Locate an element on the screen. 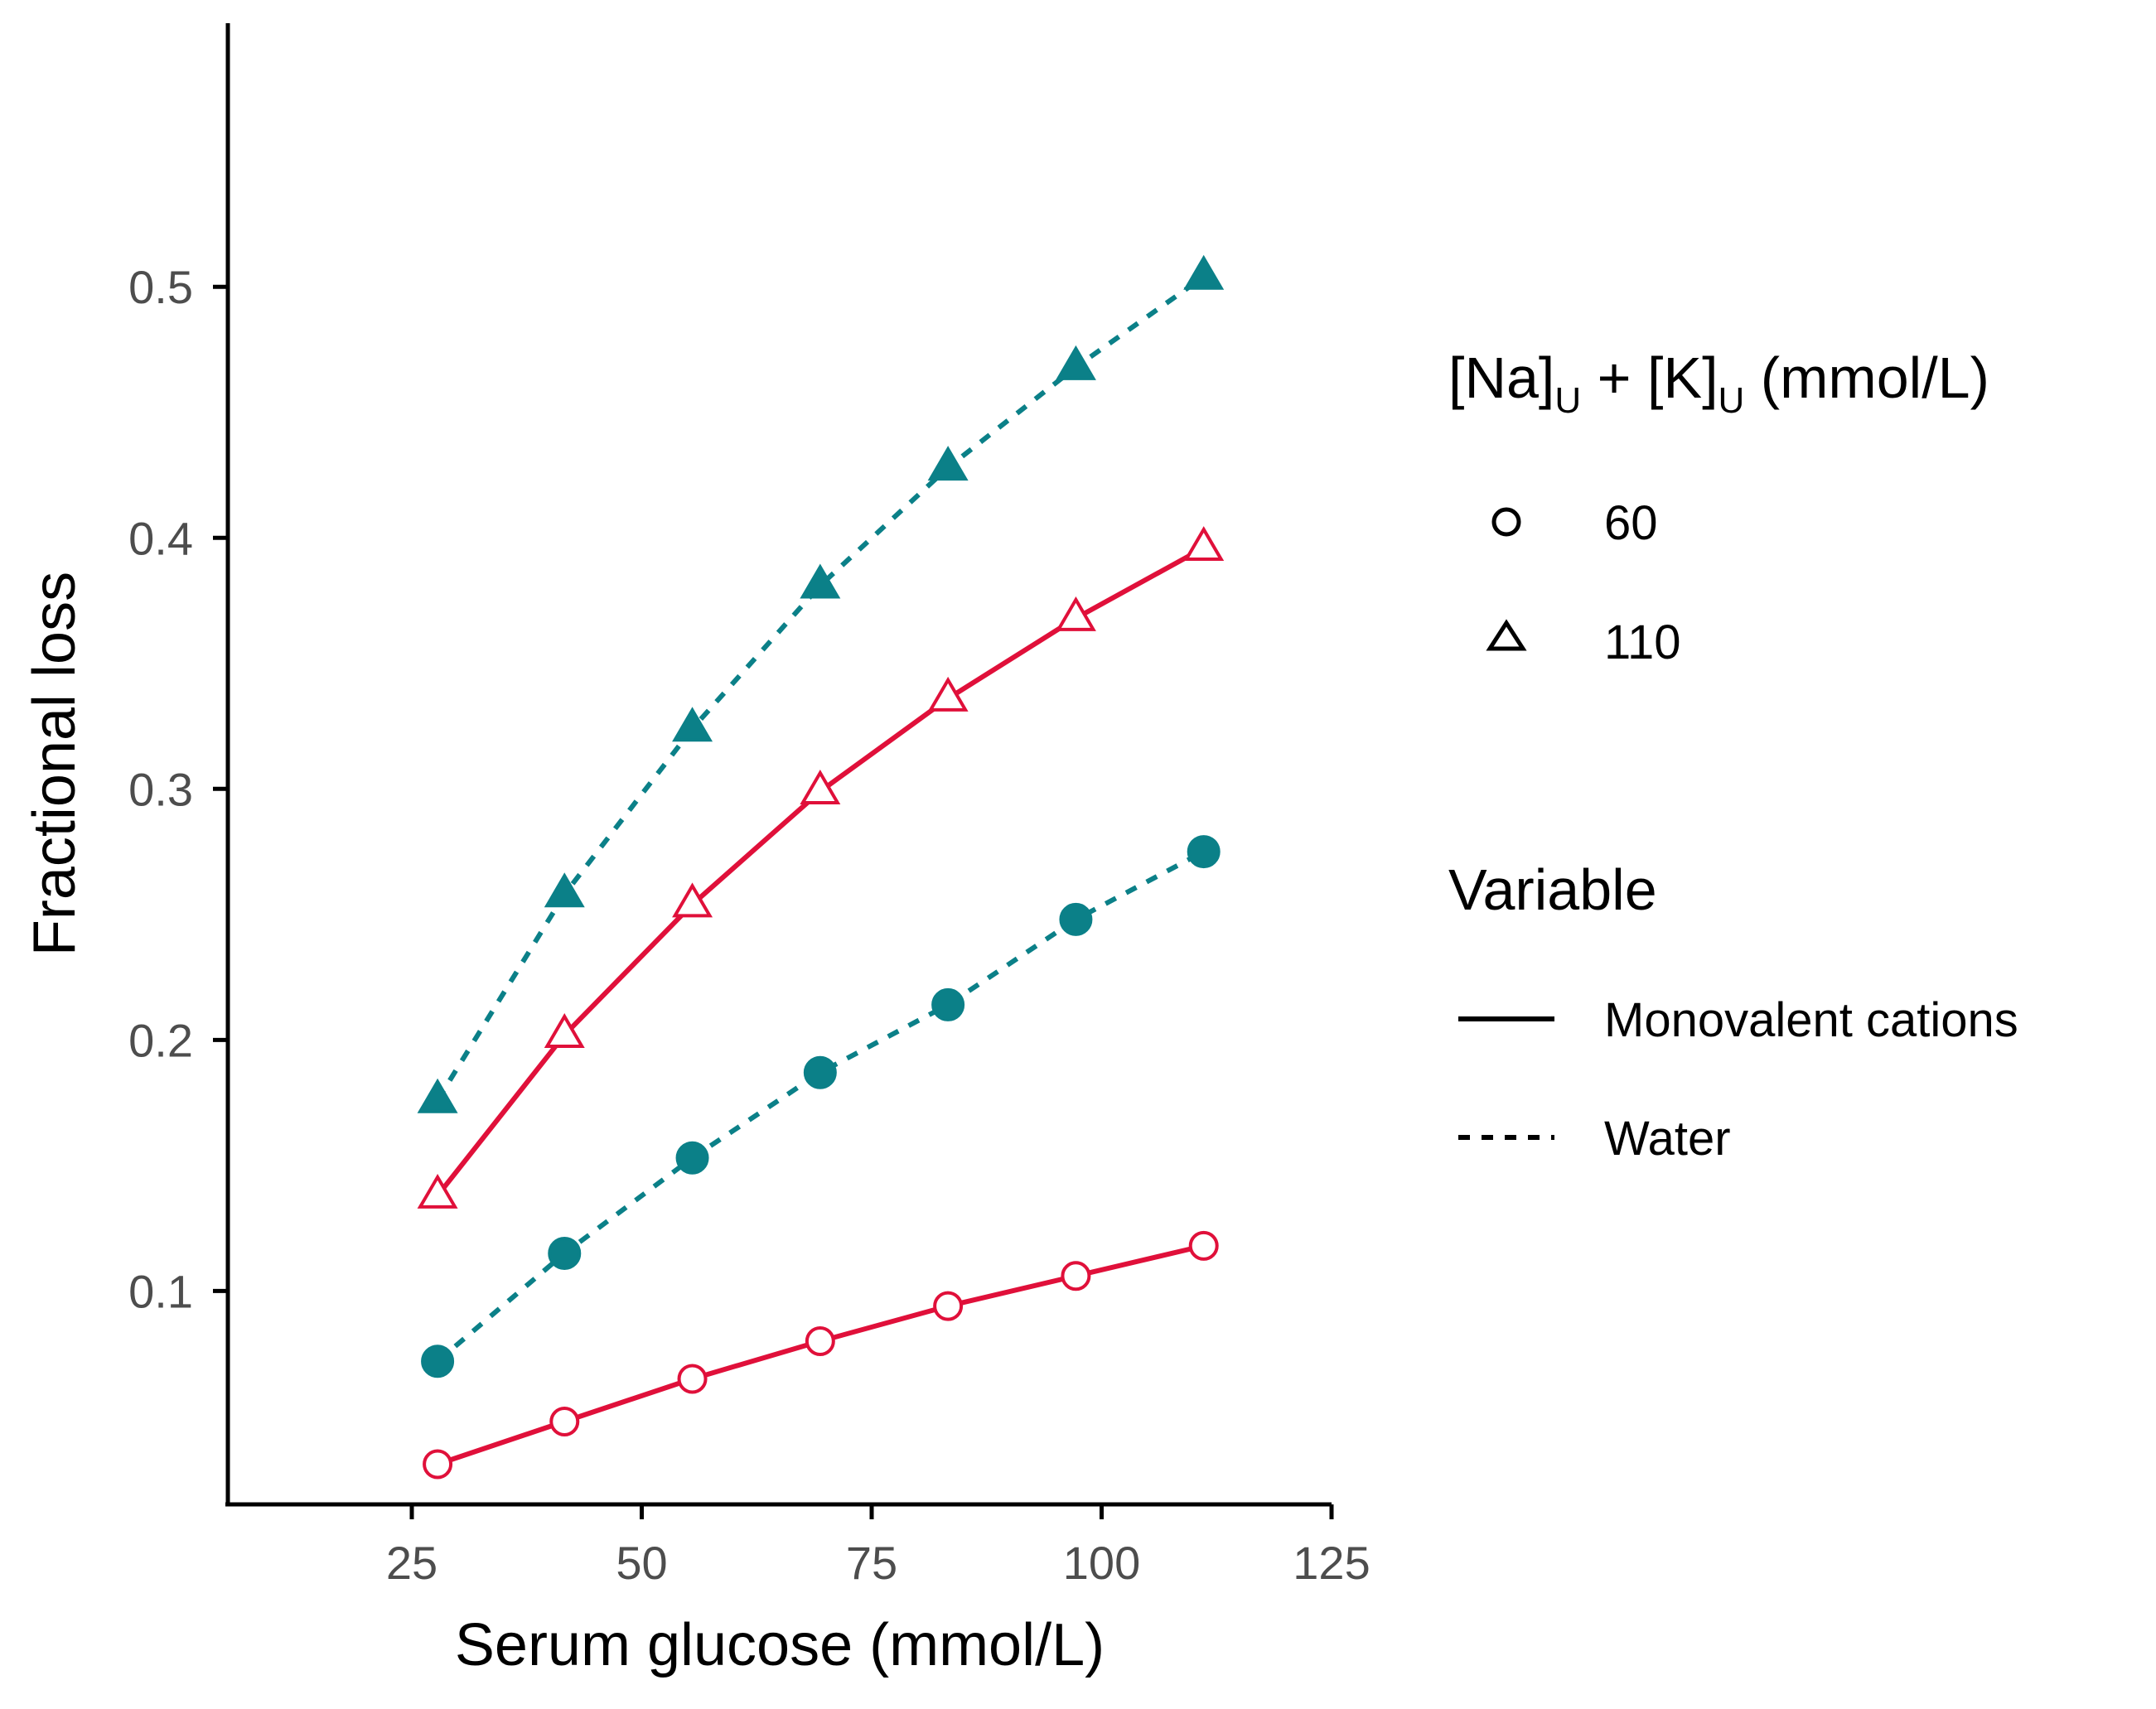 Image resolution: width=2156 pixels, height=1709 pixels. x-tick-label: 50 is located at coordinates (641, 1563).